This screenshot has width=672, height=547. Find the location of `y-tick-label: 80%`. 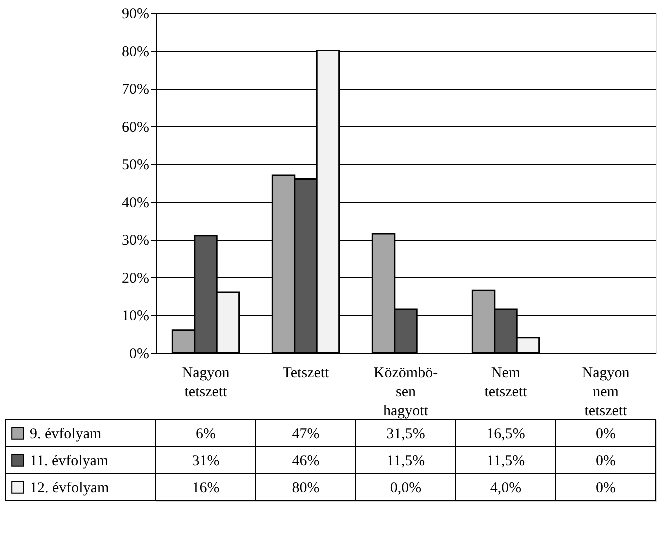

y-tick-label: 80% is located at coordinates (136, 52).